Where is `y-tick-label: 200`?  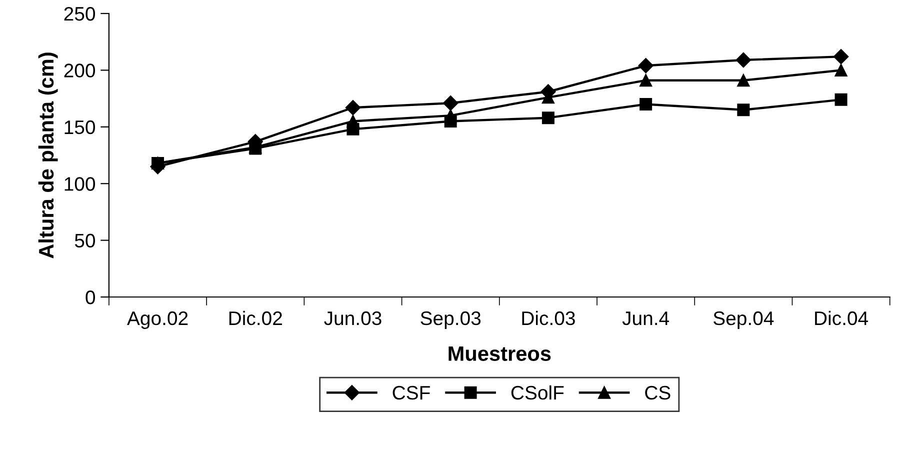 y-tick-label: 200 is located at coordinates (80, 71).